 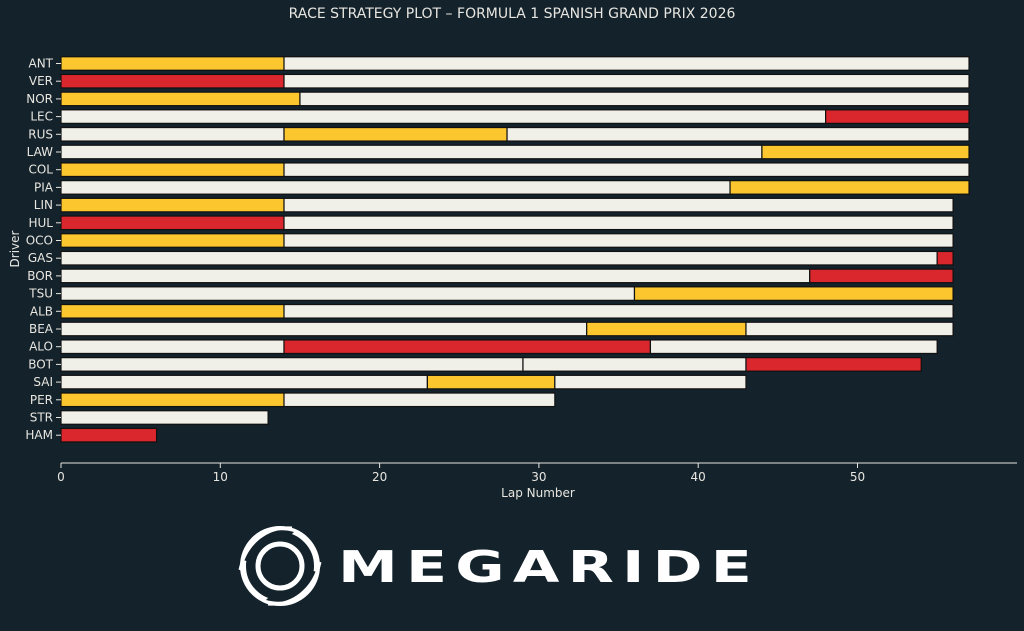 I want to click on y-tick-label: LEC, so click(x=41, y=117).